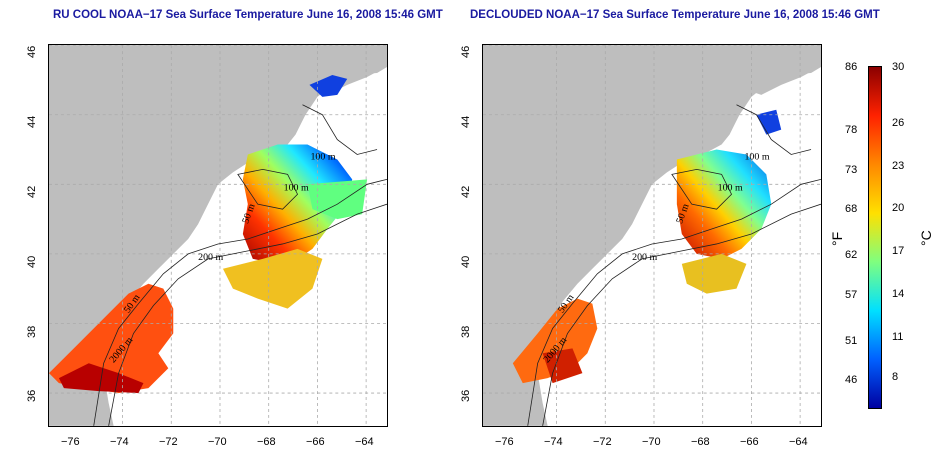 The width and height of the screenshot is (950, 475). I want to click on c-label: 17, so click(898, 251).